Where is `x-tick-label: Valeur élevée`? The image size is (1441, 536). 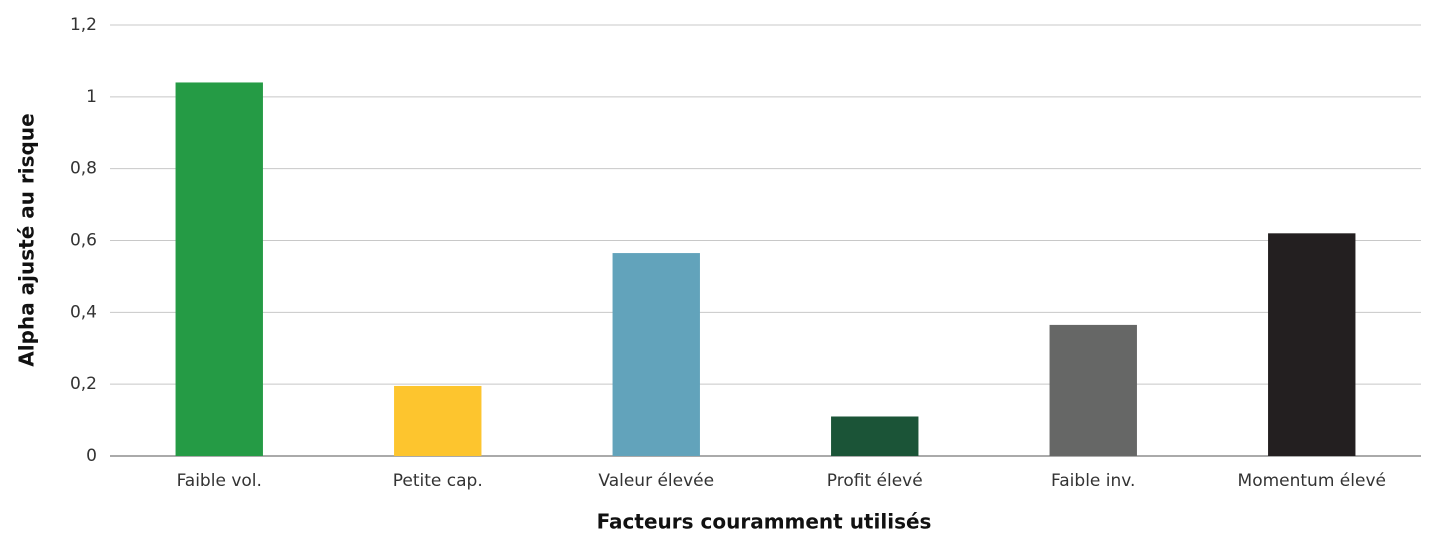
x-tick-label: Valeur élevée is located at coordinates (656, 481).